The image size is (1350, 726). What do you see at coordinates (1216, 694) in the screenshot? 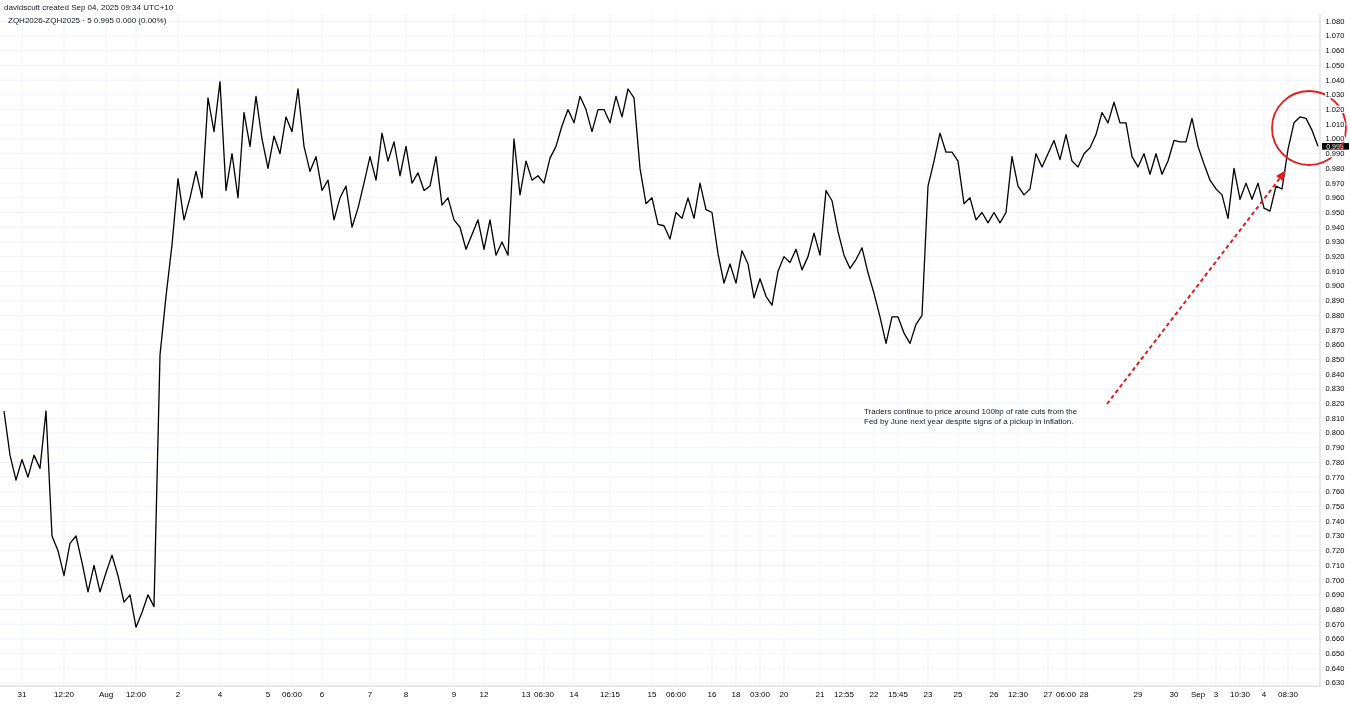
I see `x-tick-label: 3` at bounding box center [1216, 694].